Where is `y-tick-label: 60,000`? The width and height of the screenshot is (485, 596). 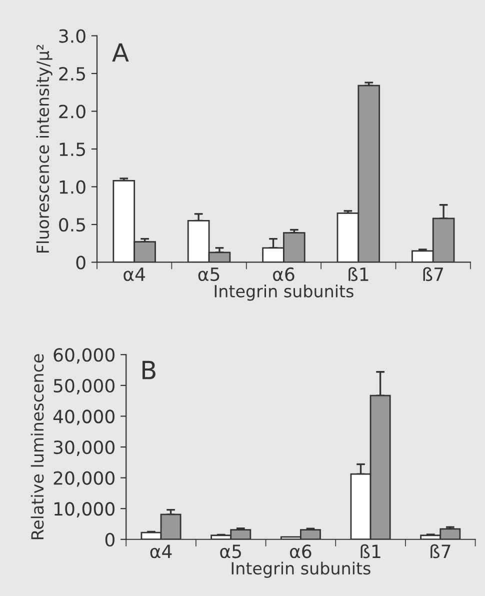 y-tick-label: 60,000 is located at coordinates (84, 356).